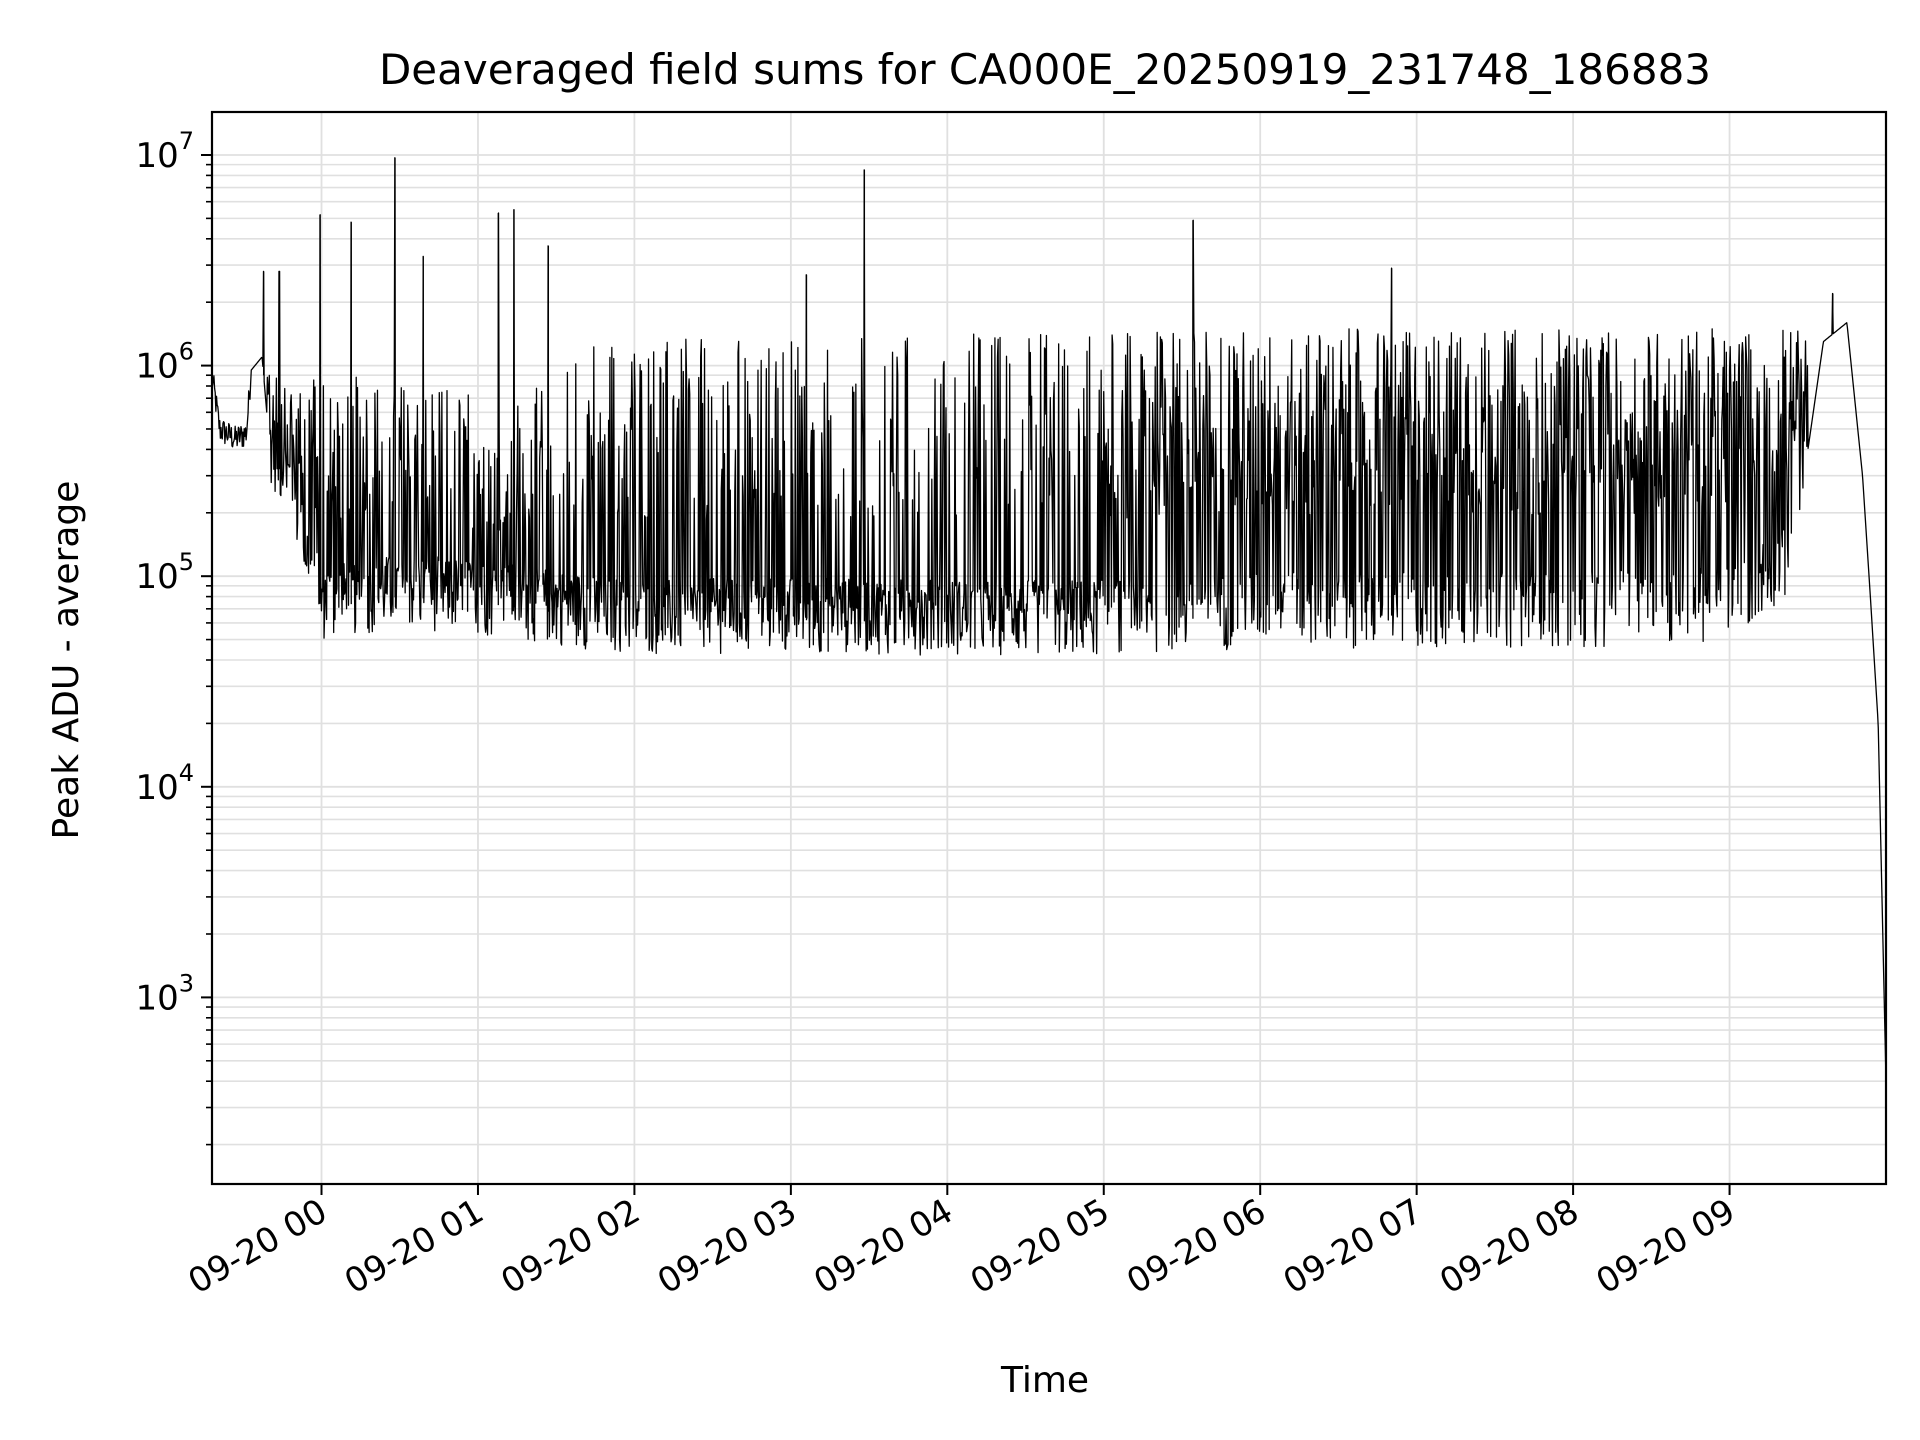 This screenshot has height=1440, width=1920. I want to click on y-tick-label: 10⁷, so click(164, 151).